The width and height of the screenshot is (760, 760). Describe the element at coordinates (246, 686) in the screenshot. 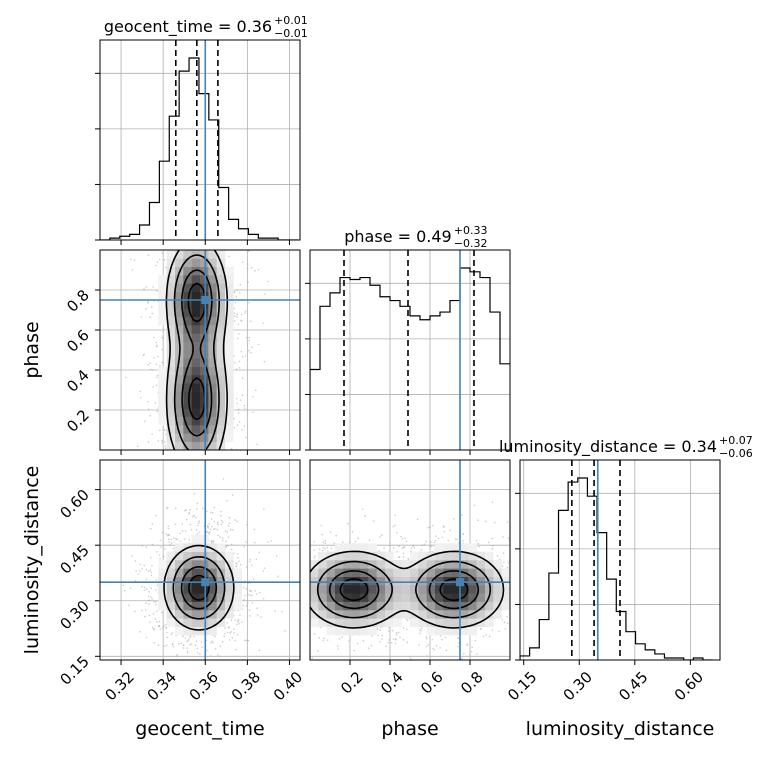

I see `x-tick-label: 0.38` at that location.